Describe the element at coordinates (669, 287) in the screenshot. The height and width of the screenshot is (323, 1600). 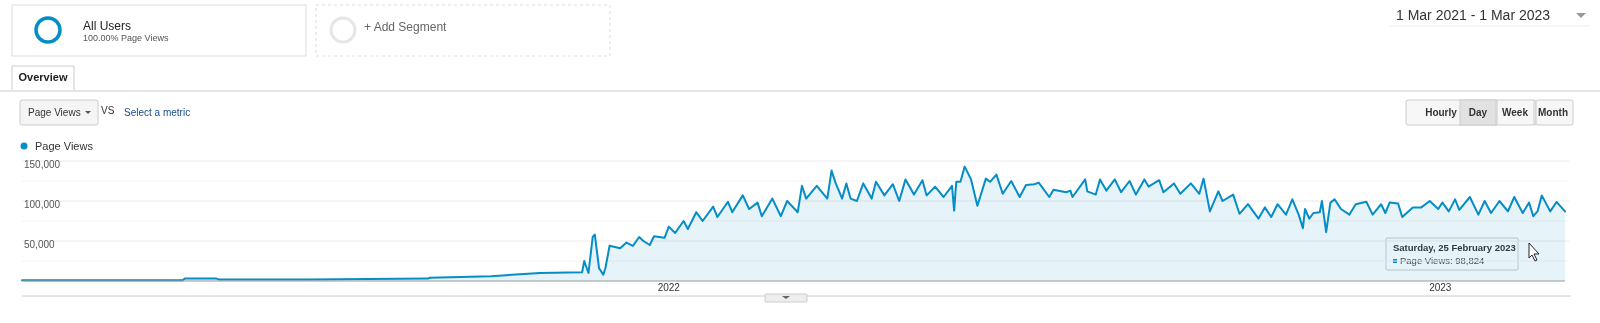
I see `x-tick-label: 2022` at that location.